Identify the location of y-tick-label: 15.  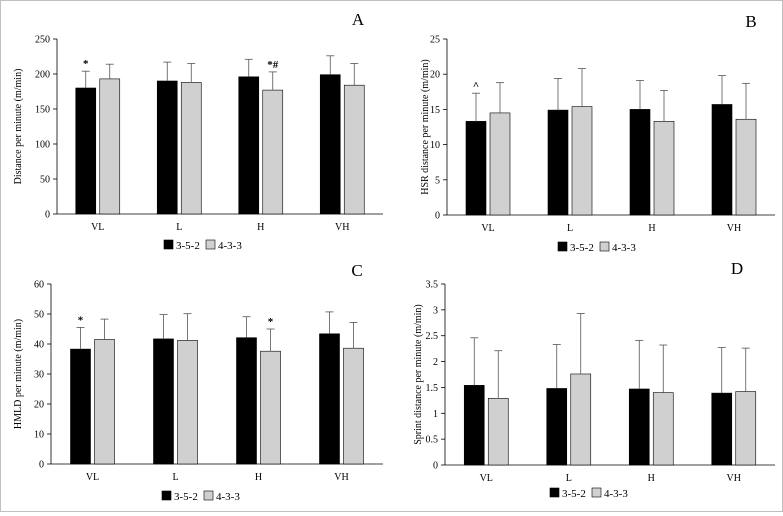
(435, 110).